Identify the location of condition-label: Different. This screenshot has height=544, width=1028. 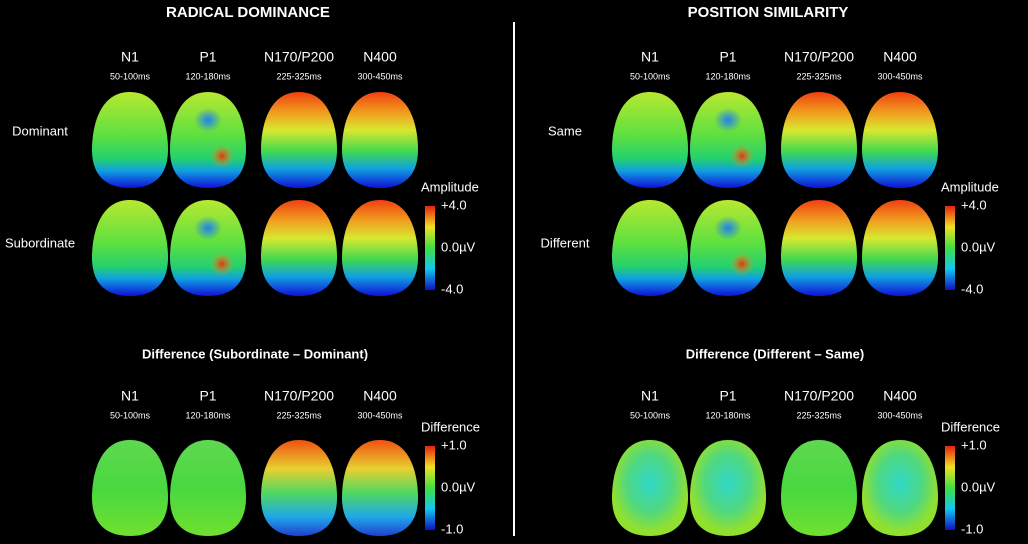
(565, 242).